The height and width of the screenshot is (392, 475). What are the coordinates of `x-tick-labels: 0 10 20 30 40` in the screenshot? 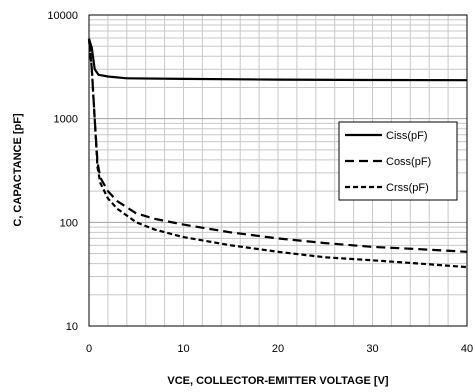 It's located at (279, 349).